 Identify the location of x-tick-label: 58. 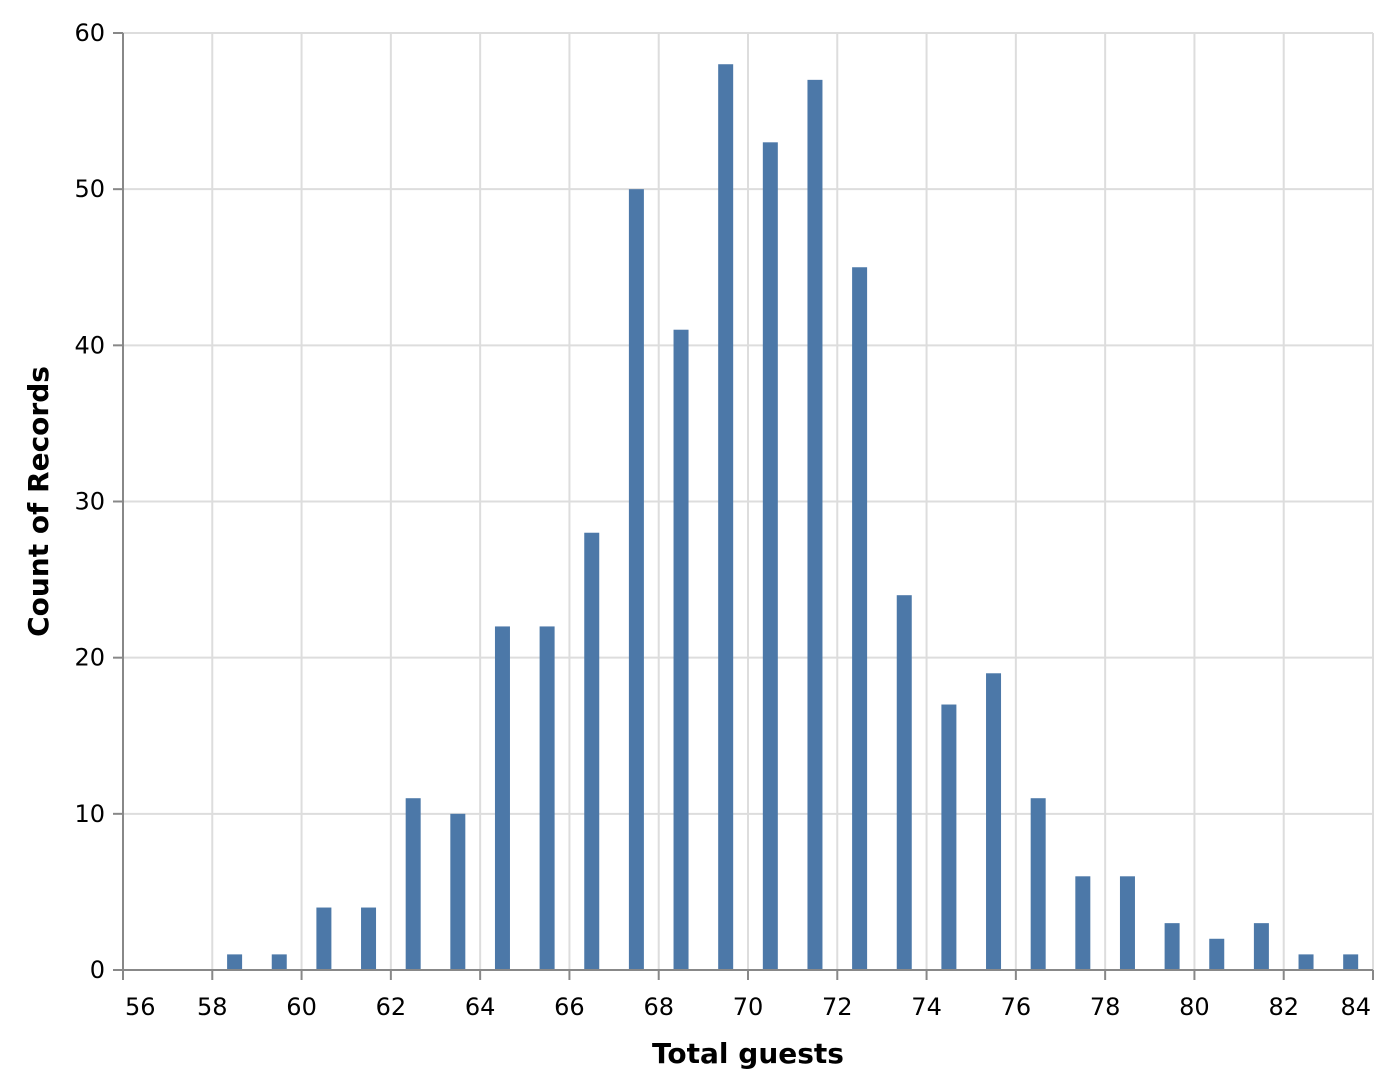
(212, 1007).